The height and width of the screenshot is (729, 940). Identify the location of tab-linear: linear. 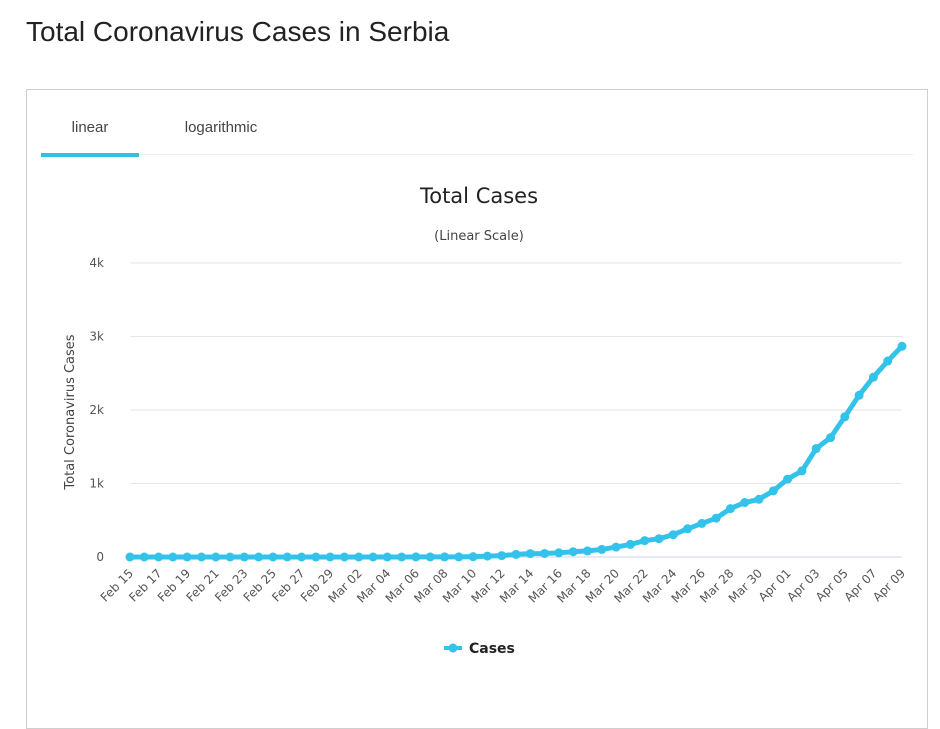
(90, 127).